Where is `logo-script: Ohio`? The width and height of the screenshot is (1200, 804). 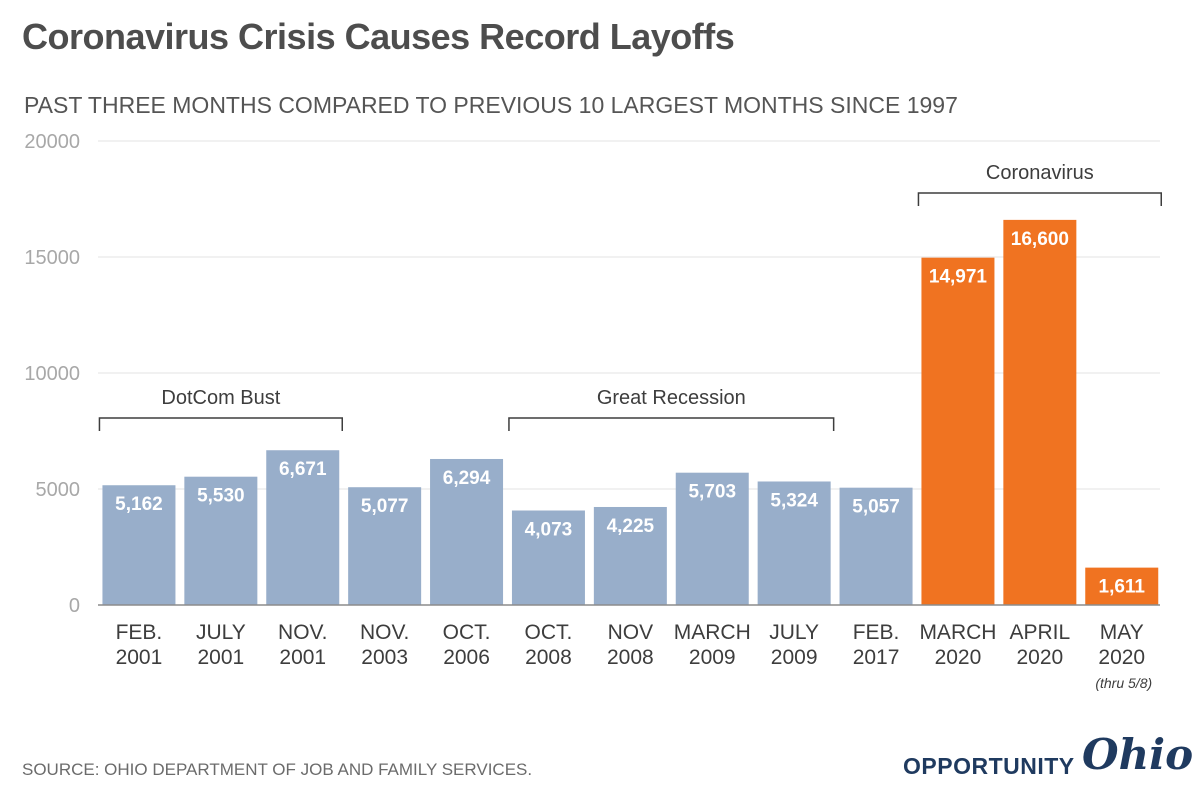
logo-script: Ohio is located at coordinates (1138, 754).